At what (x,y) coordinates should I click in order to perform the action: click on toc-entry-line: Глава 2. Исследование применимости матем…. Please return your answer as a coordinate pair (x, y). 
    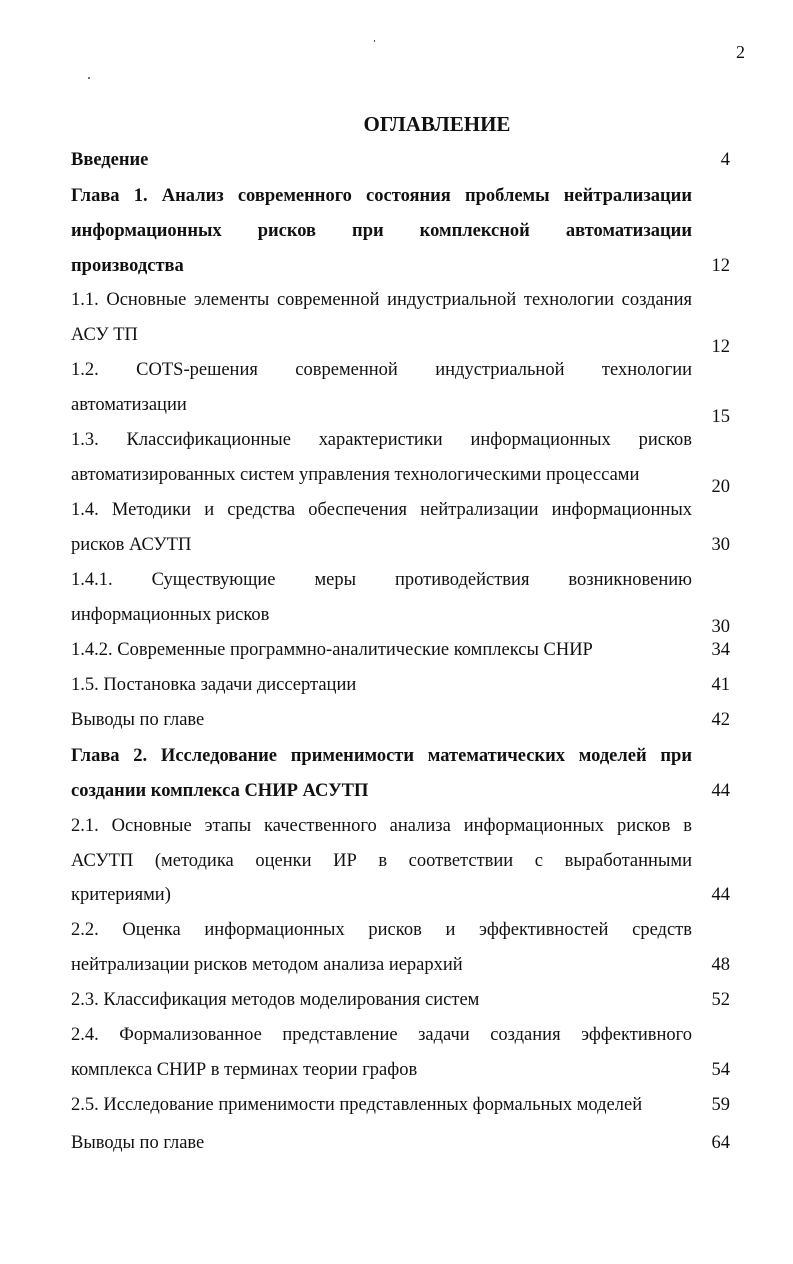
    Looking at the image, I should click on (381, 756).